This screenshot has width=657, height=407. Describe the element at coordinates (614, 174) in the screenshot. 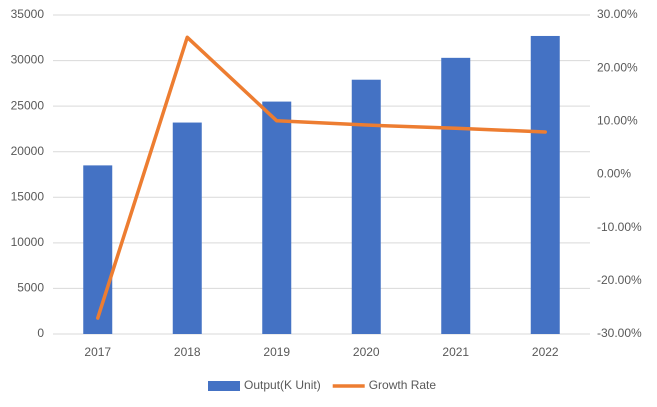

I see `y2-tick-label: 0.00%` at that location.